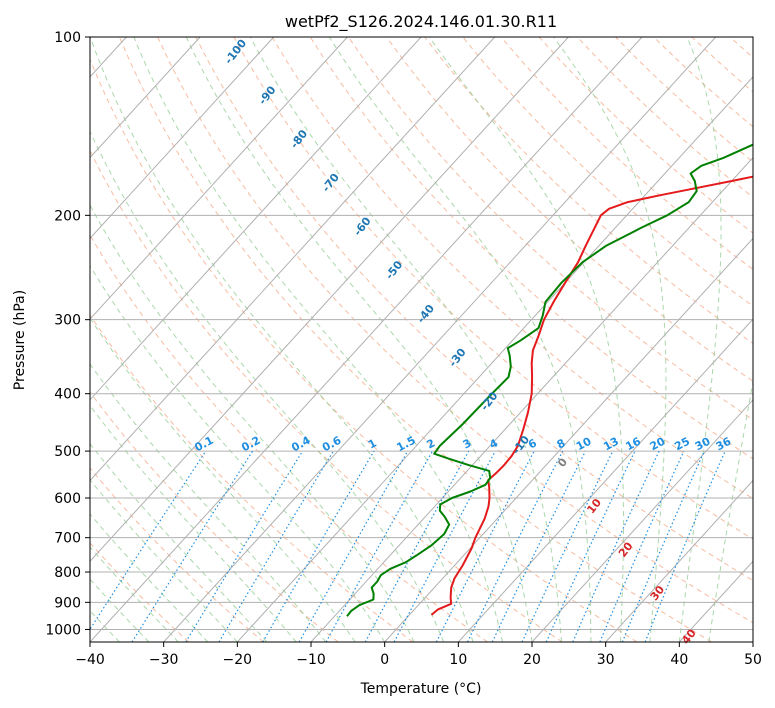  Describe the element at coordinates (67, 573) in the screenshot. I see `y-tick-label: 800` at that location.